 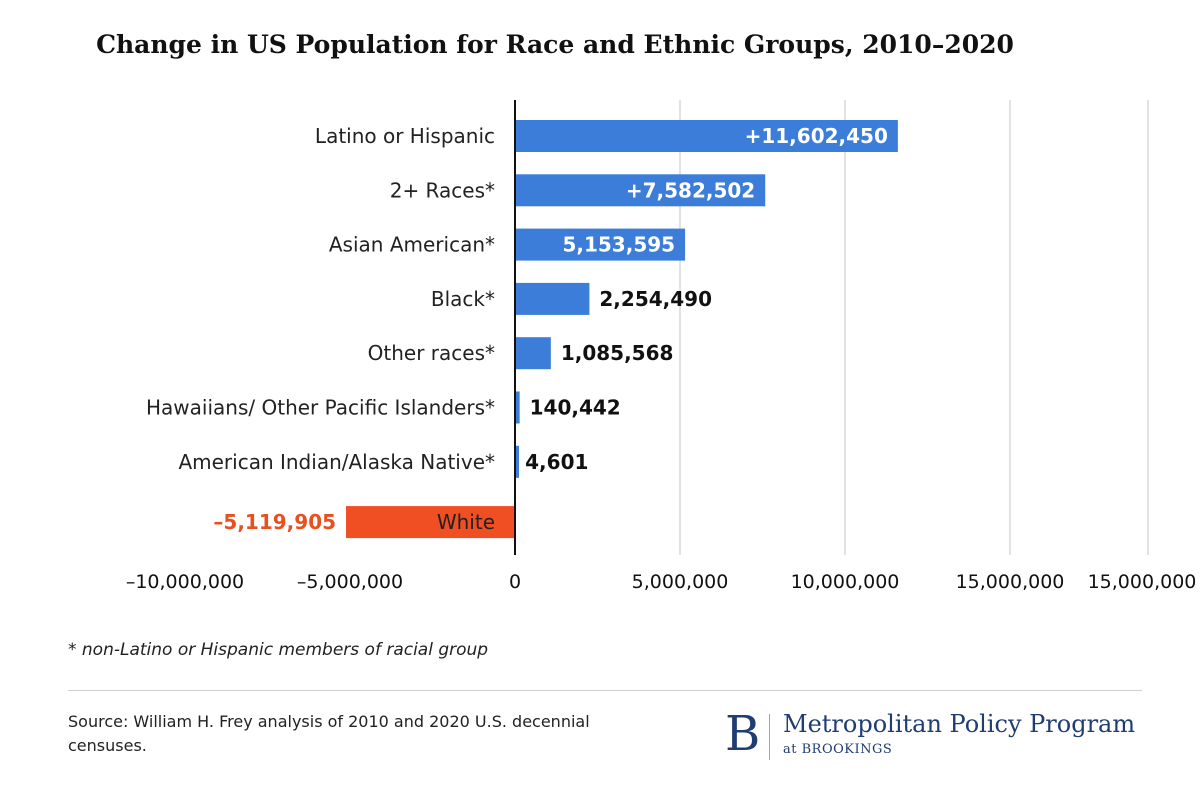 I want to click on value-label-5: 140,442, so click(x=575, y=408).